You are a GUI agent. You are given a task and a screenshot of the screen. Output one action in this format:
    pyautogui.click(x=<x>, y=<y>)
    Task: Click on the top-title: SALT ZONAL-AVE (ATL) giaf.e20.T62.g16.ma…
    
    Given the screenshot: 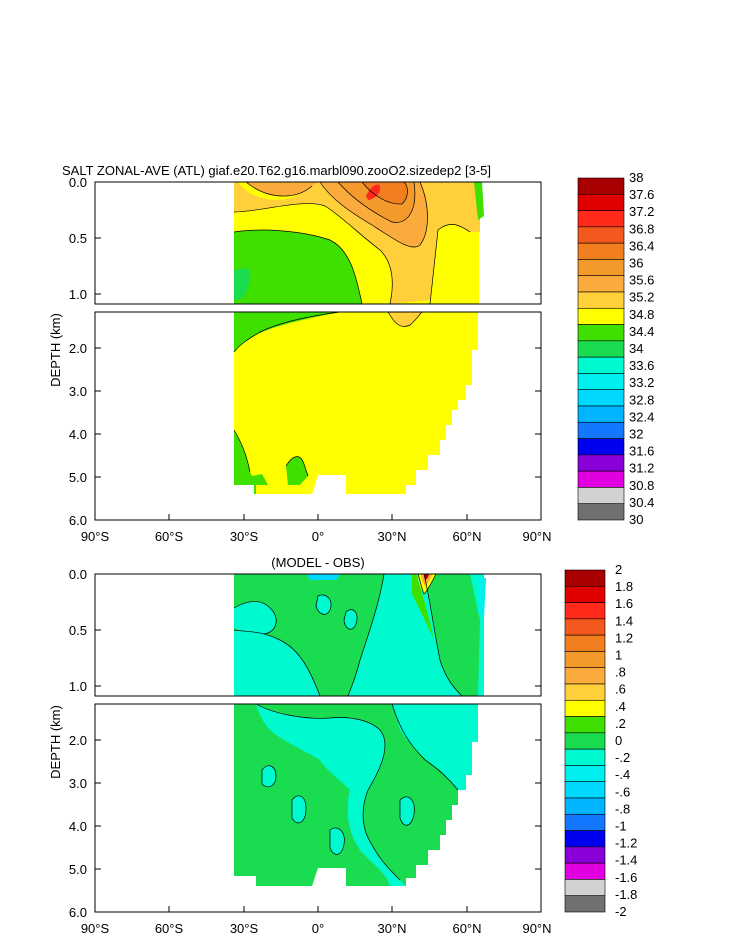 What is the action you would take?
    pyautogui.click(x=276, y=170)
    